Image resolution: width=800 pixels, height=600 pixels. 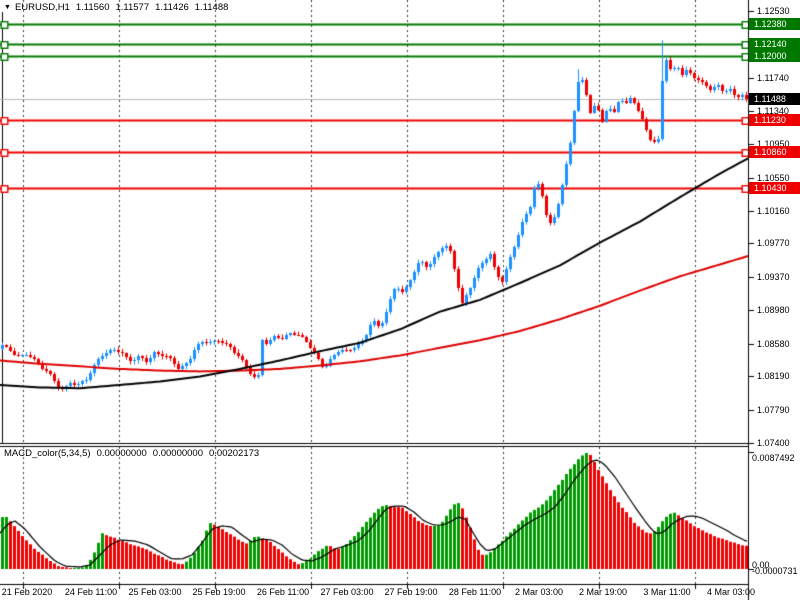 I want to click on time-axis-label: 25 Feb 03:00, so click(x=155, y=592).